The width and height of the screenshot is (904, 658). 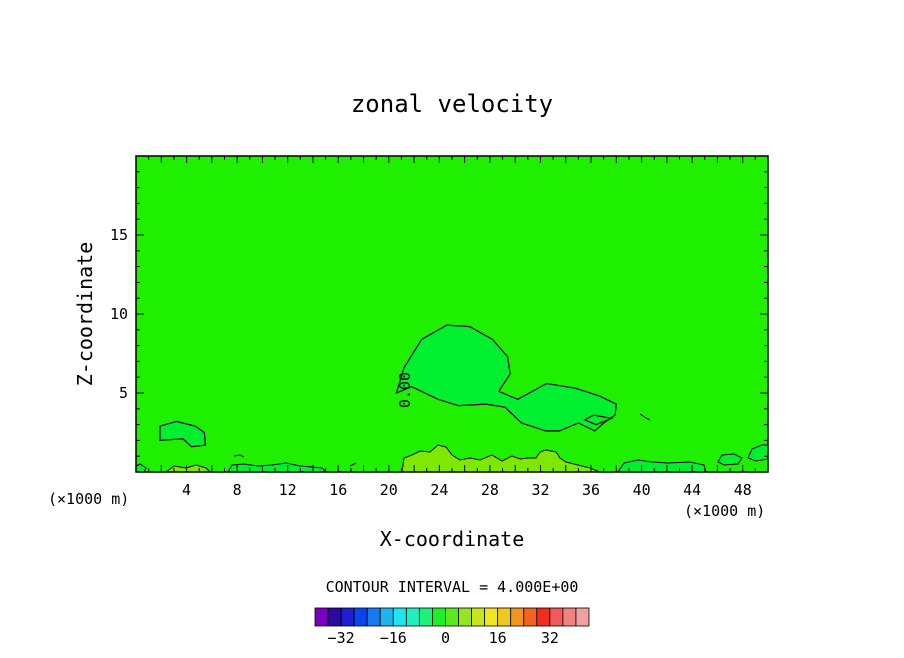 I want to click on contour-interval-text: CONTOUR INTERVAL = 4.000E+00, so click(x=452, y=587).